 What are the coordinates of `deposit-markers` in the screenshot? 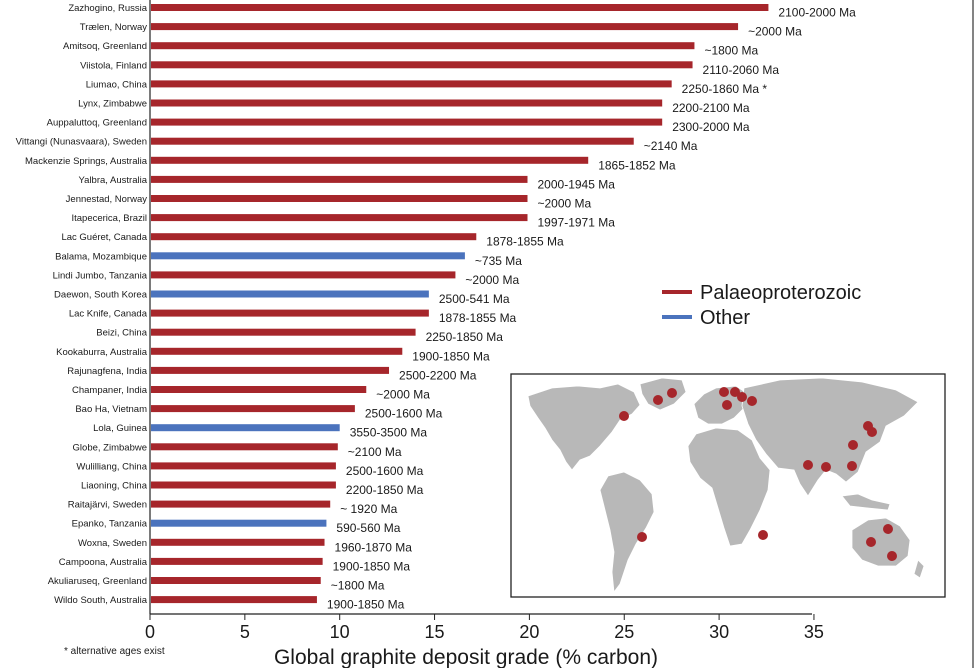 It's located at (758, 474).